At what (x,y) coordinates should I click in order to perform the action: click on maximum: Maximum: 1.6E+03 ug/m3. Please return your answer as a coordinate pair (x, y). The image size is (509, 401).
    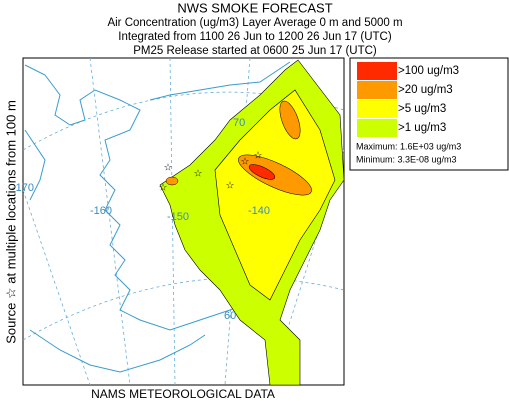
    Looking at the image, I should click on (408, 146).